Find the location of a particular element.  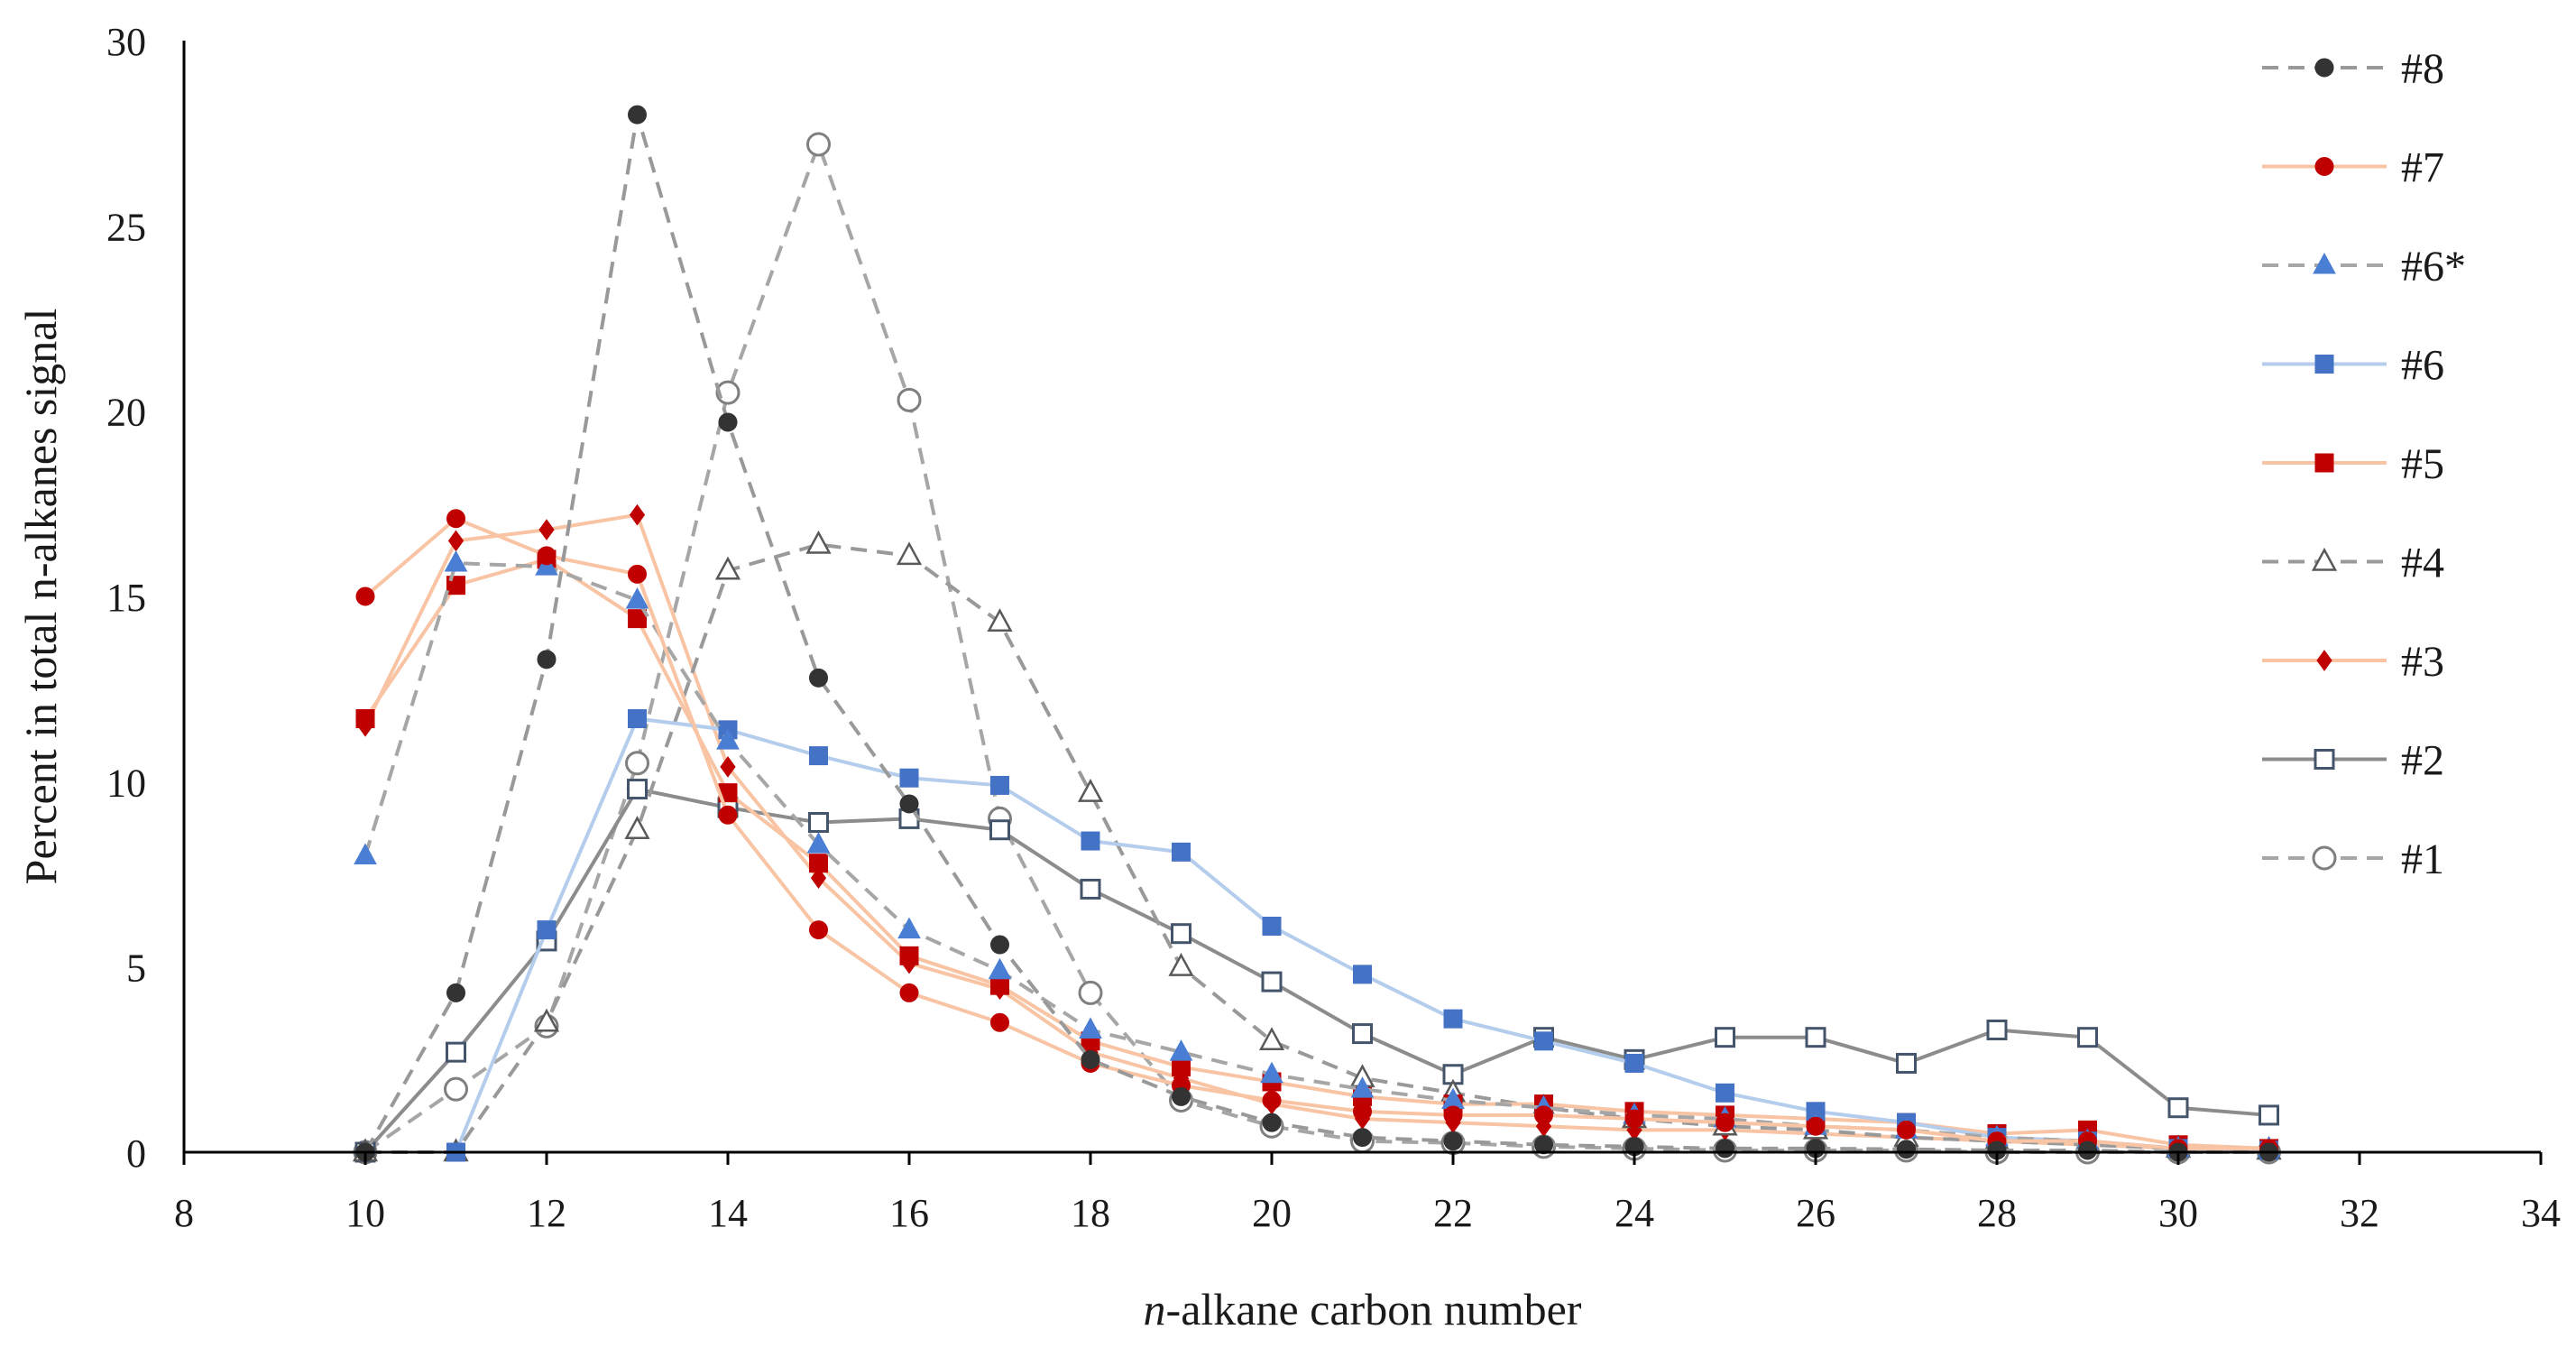

y-tick-label: 15 is located at coordinates (126, 598).